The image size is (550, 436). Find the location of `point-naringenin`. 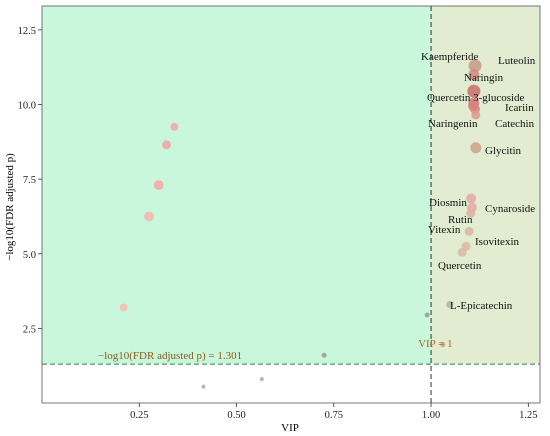

point-naringenin is located at coordinates (473, 105).